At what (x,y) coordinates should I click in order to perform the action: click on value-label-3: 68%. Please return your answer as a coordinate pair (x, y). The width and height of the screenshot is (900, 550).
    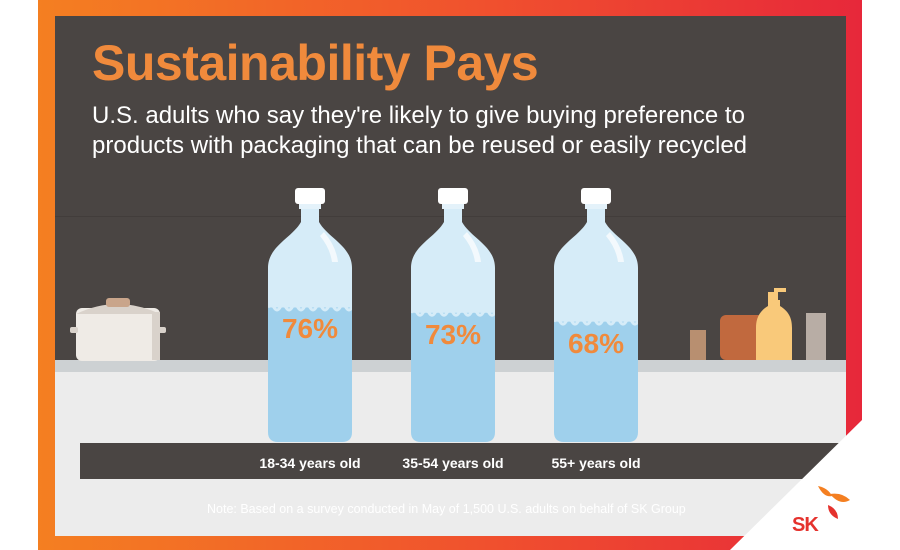
    Looking at the image, I should click on (596, 343).